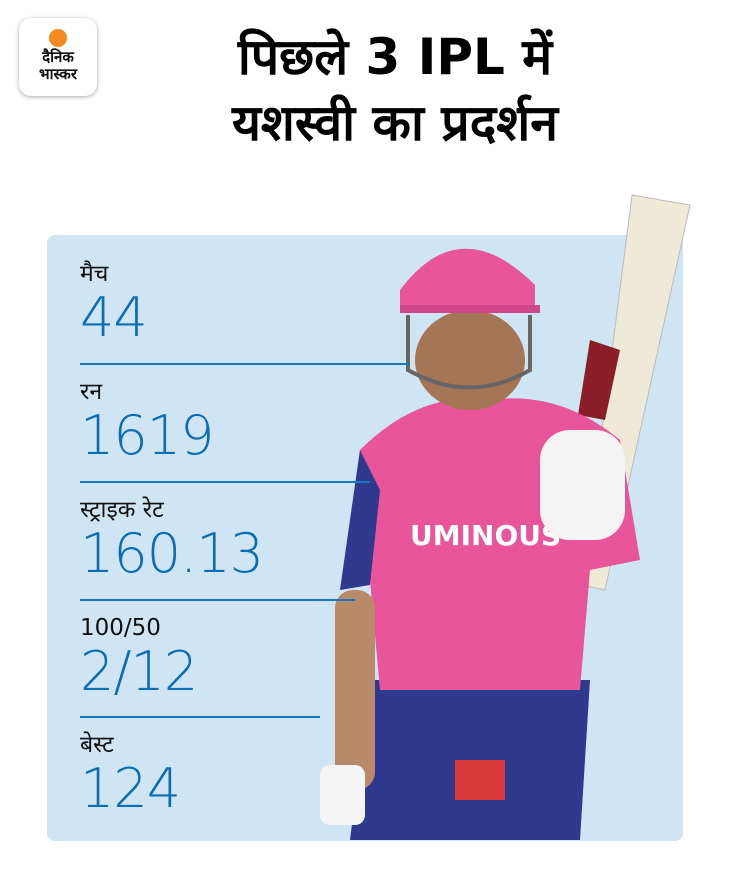  I want to click on stat-hundreds-fifties: 100/50 2/12, so click(139, 658).